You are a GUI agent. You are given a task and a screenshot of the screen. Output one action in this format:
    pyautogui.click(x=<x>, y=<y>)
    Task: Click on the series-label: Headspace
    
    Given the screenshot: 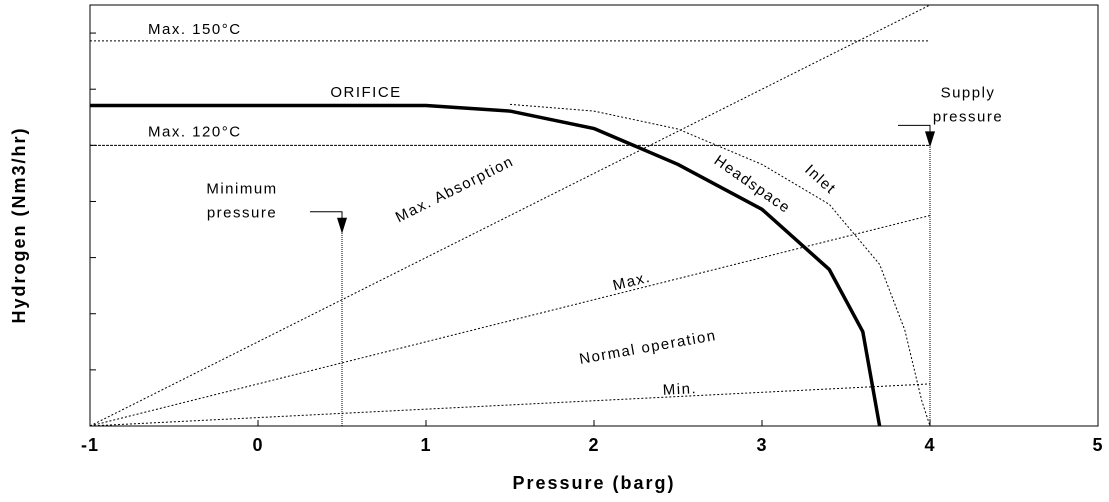 What is the action you would take?
    pyautogui.click(x=752, y=184)
    